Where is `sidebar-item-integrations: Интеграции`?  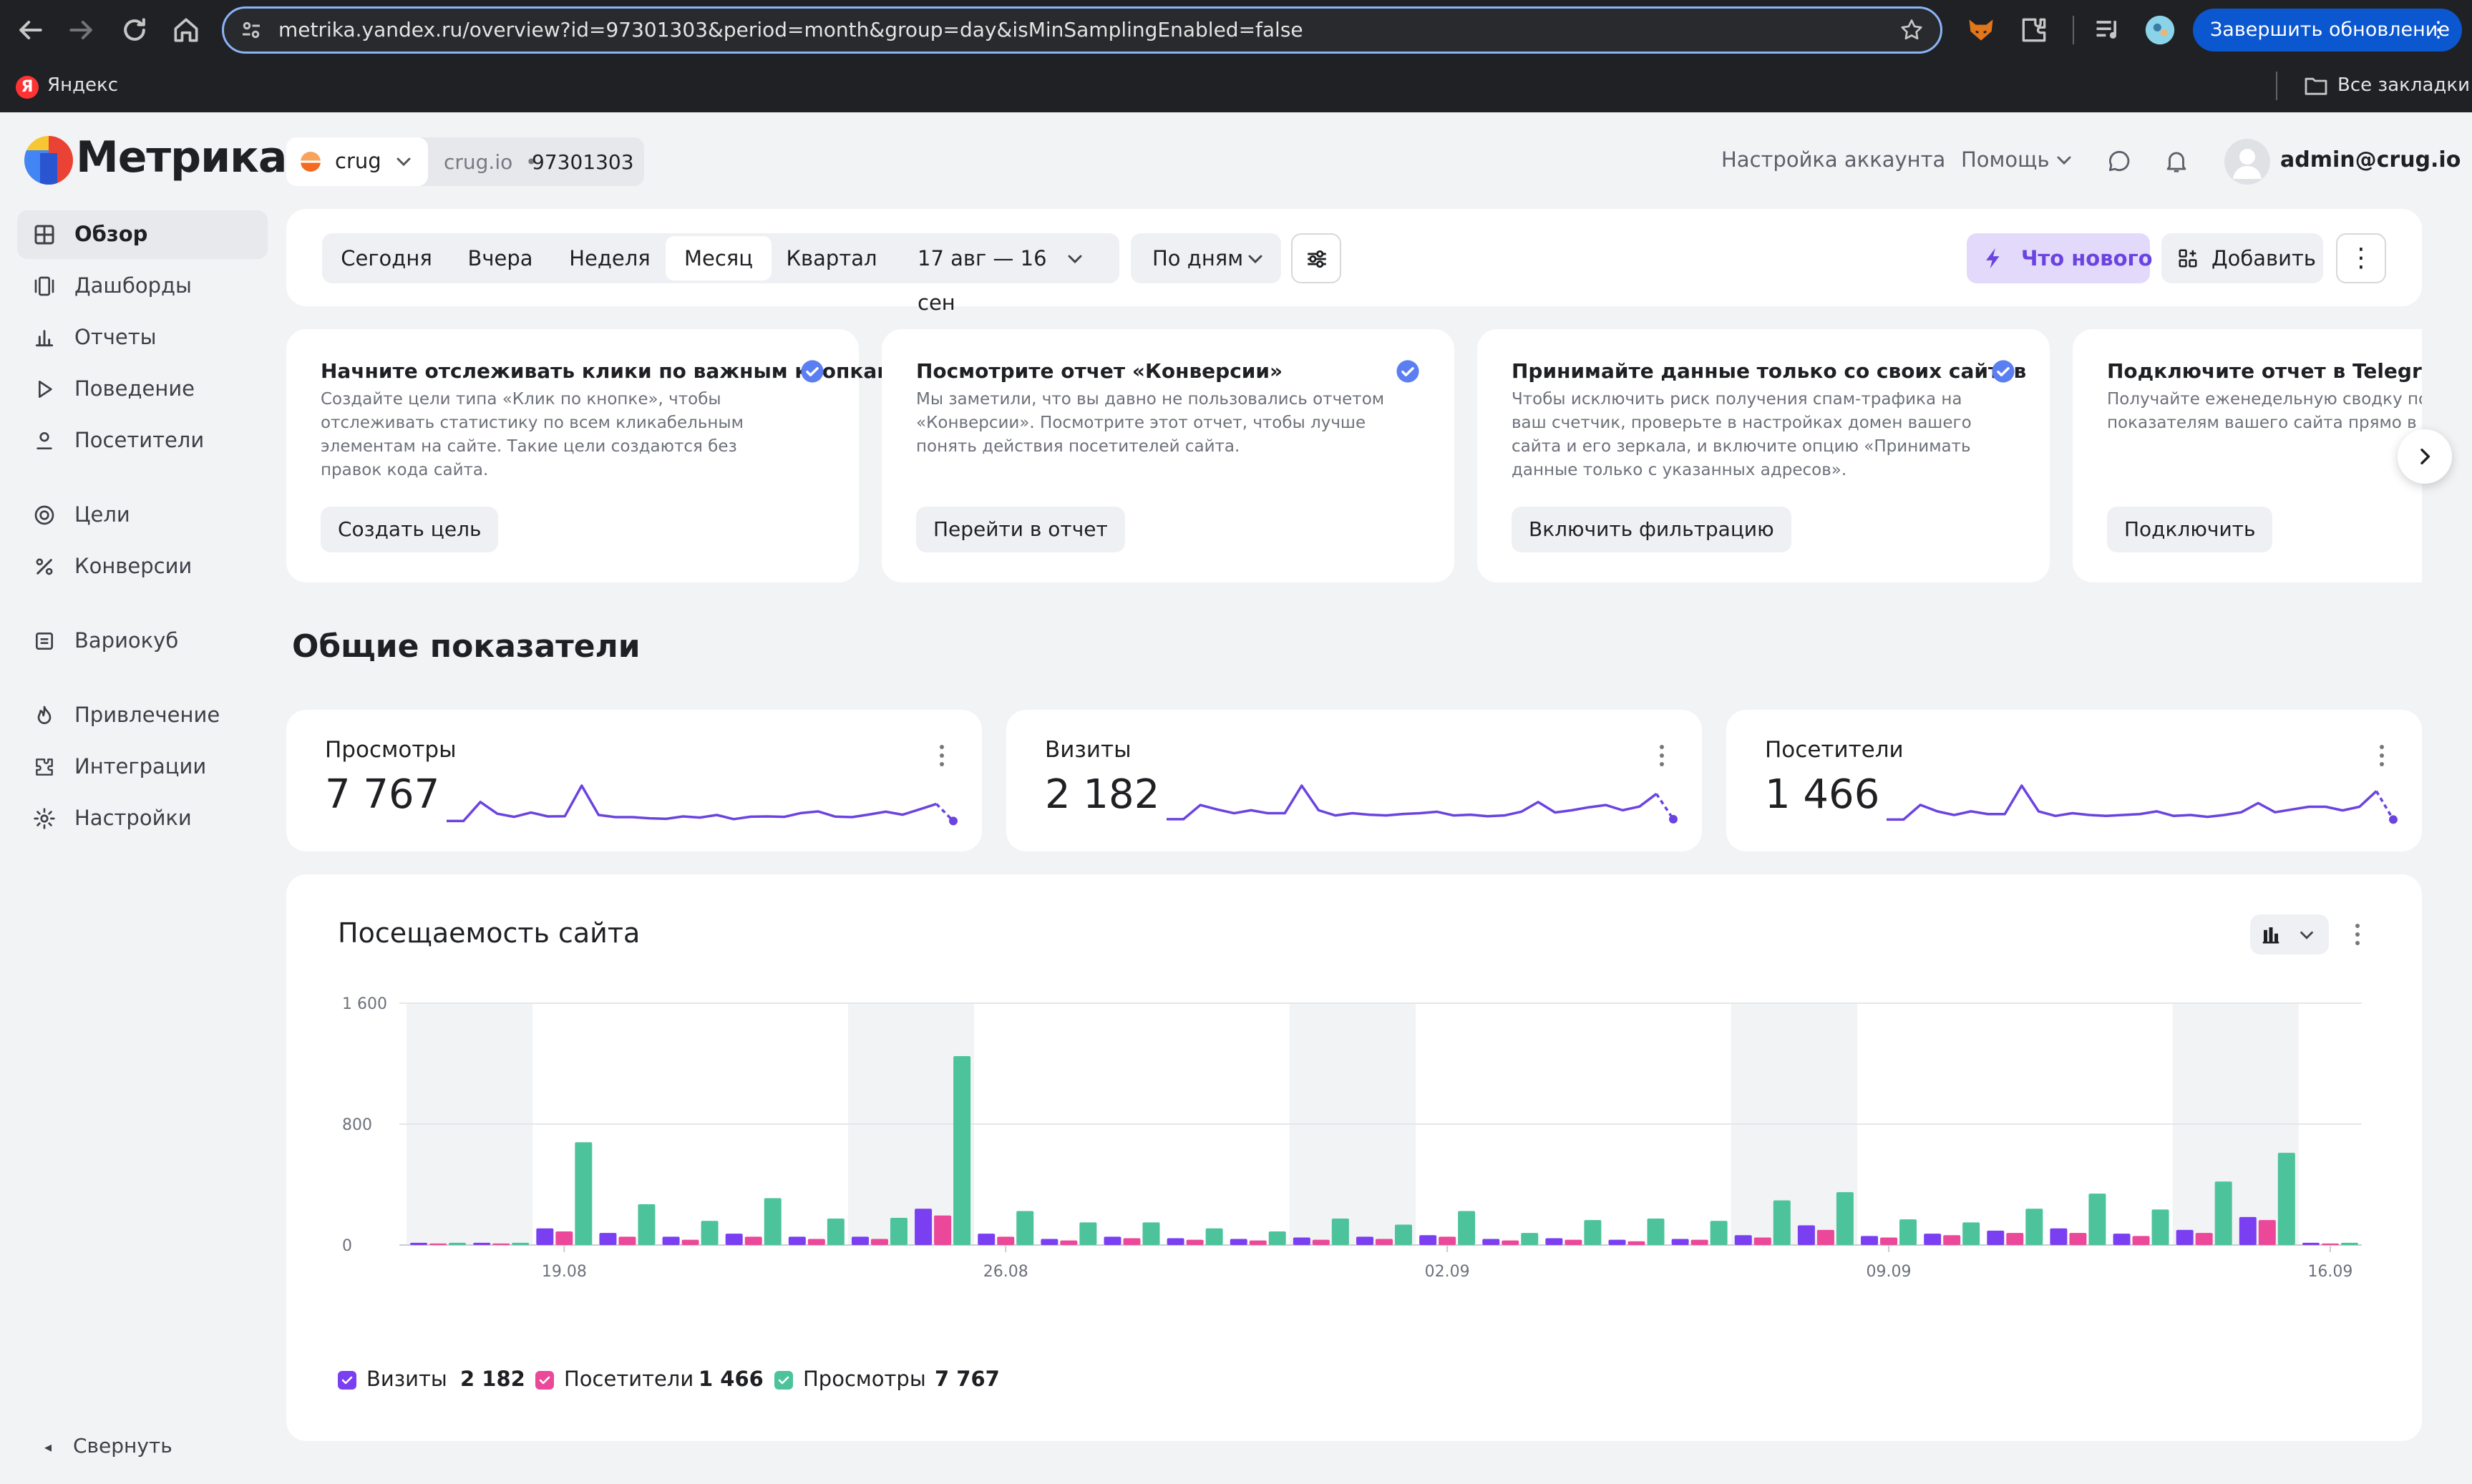
sidebar-item-integrations: Интеграции is located at coordinates (142, 767).